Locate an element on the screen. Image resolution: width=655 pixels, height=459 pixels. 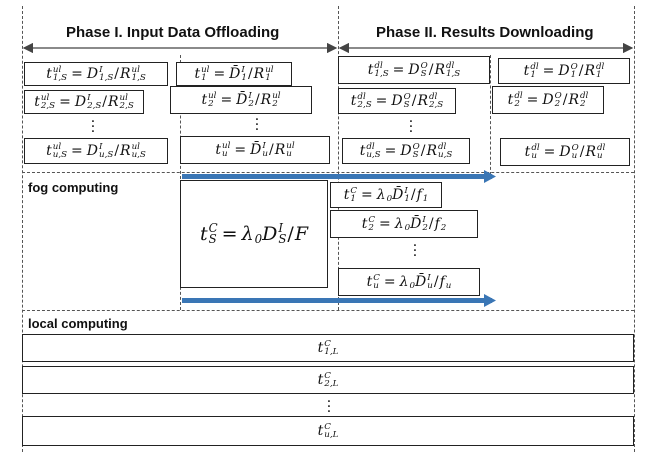
local-eq-1: t C 1,L is located at coordinates (328, 348).